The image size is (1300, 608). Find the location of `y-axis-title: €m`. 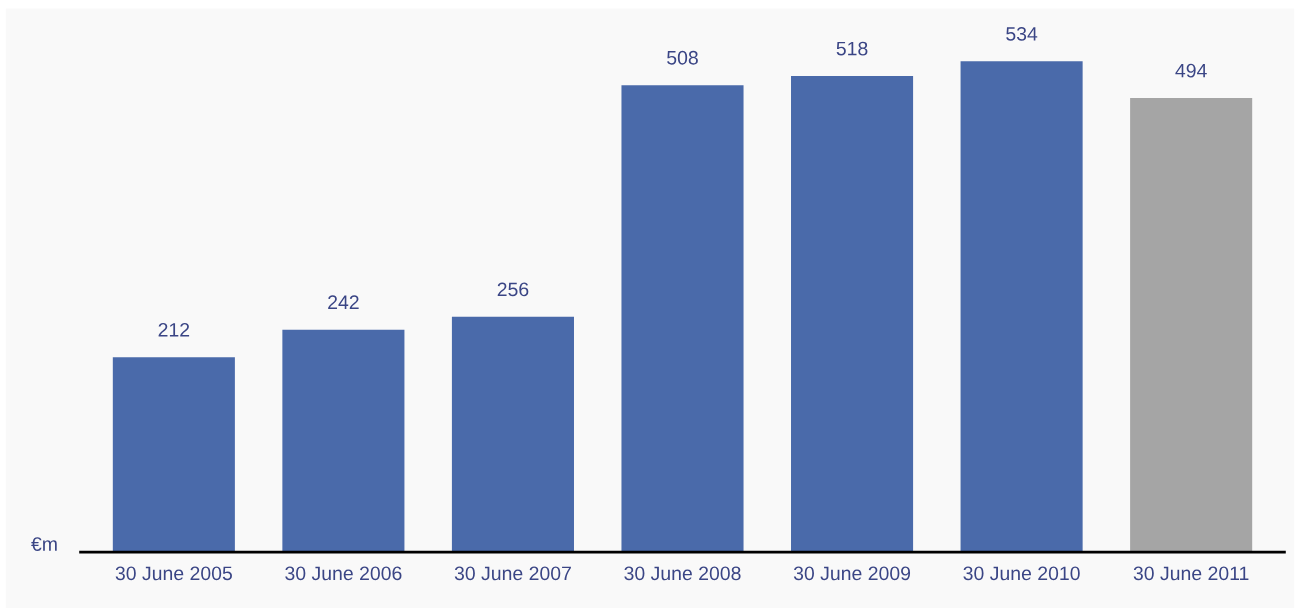

y-axis-title: €m is located at coordinates (44, 544).